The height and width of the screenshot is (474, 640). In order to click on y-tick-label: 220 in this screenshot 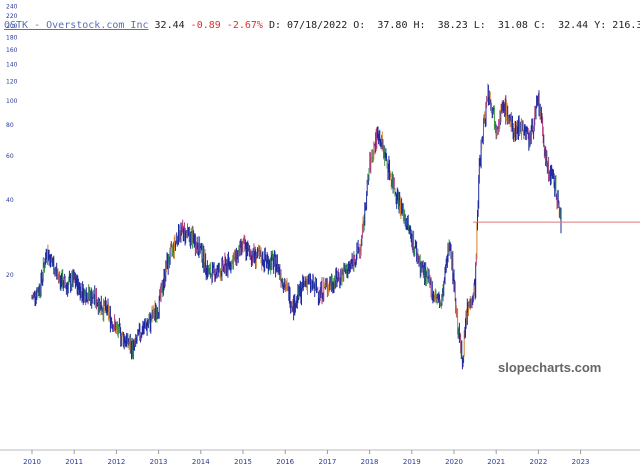, I will do `click(12, 16)`.